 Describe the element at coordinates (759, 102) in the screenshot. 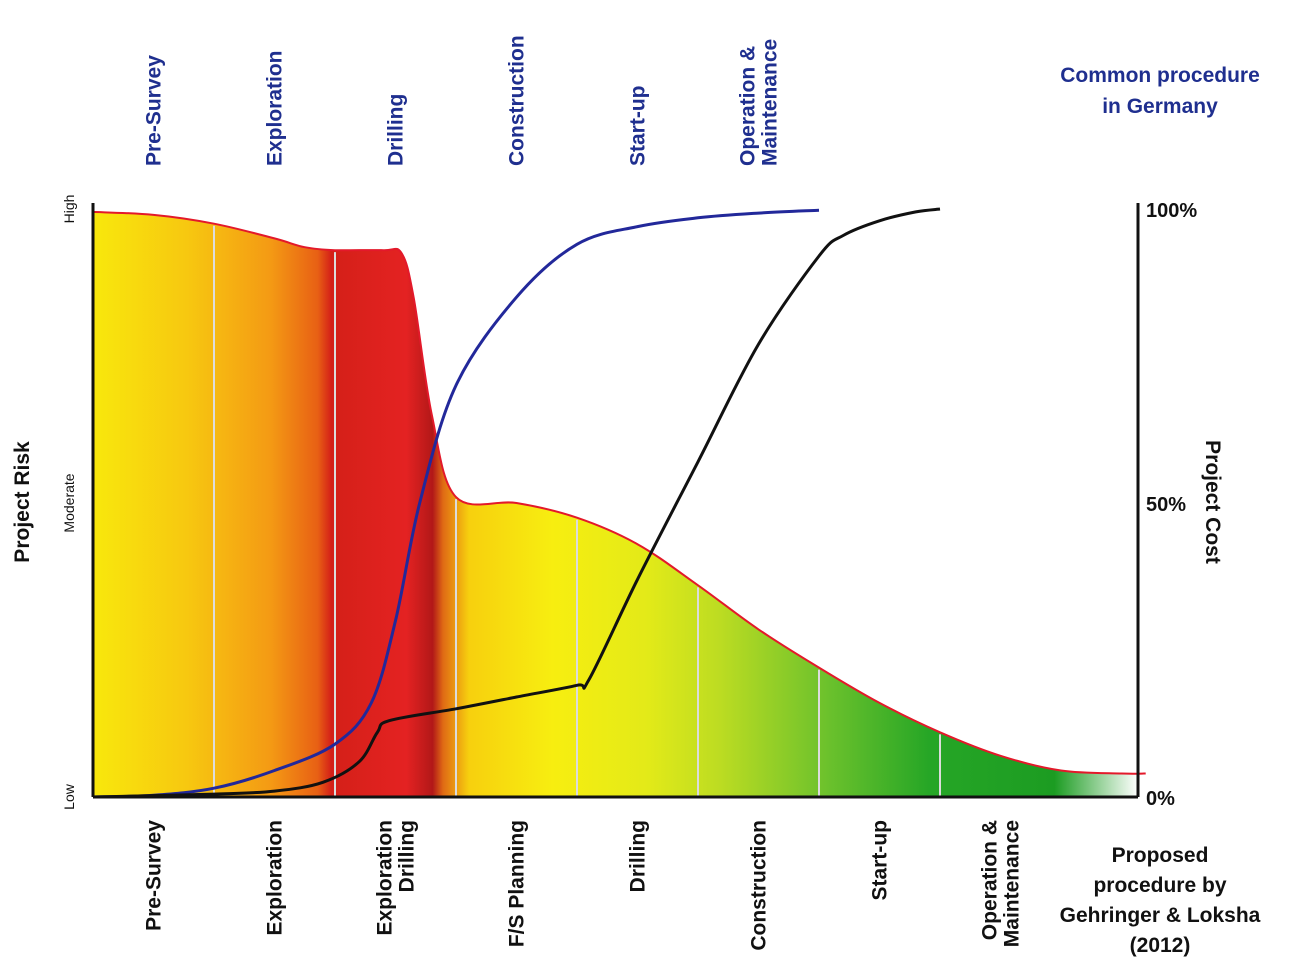

I see `top-phase-label-6: Operation &Maintenance` at that location.